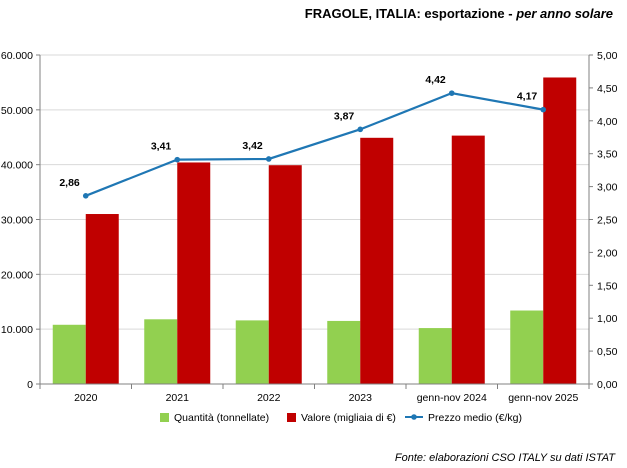  What do you see at coordinates (348, 418) in the screenshot?
I see `legend-label: Valore (migliaia di €)` at bounding box center [348, 418].